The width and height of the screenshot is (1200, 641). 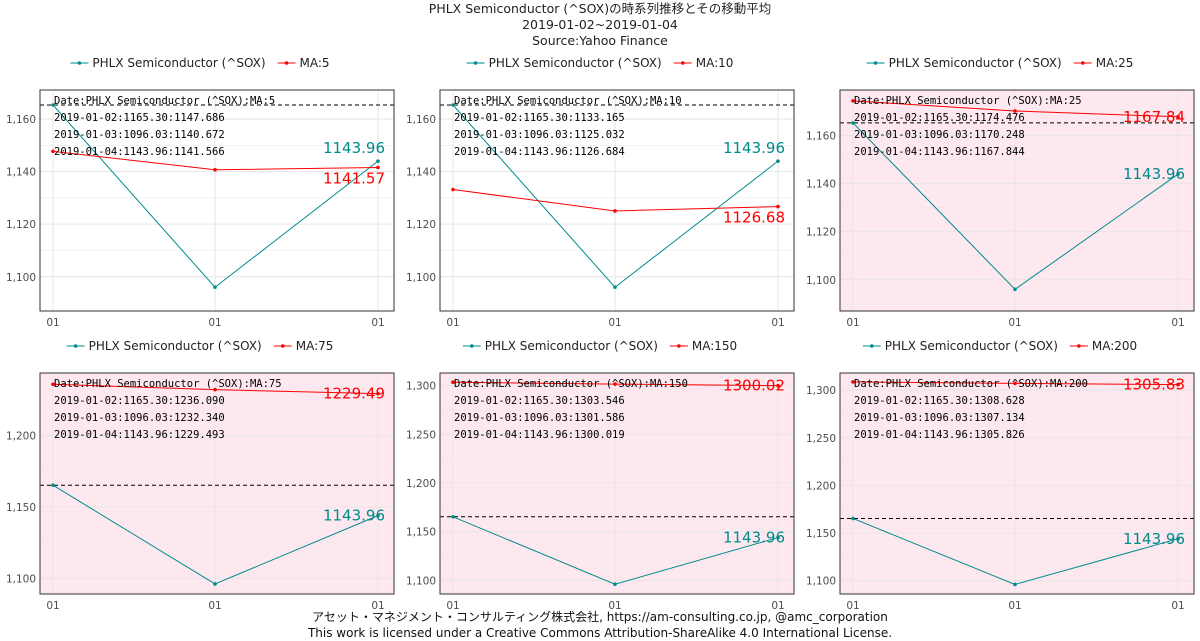 What do you see at coordinates (539, 435) in the screenshot?
I see `annotation-line: 2019-01-04:1143.96:1300.019` at bounding box center [539, 435].